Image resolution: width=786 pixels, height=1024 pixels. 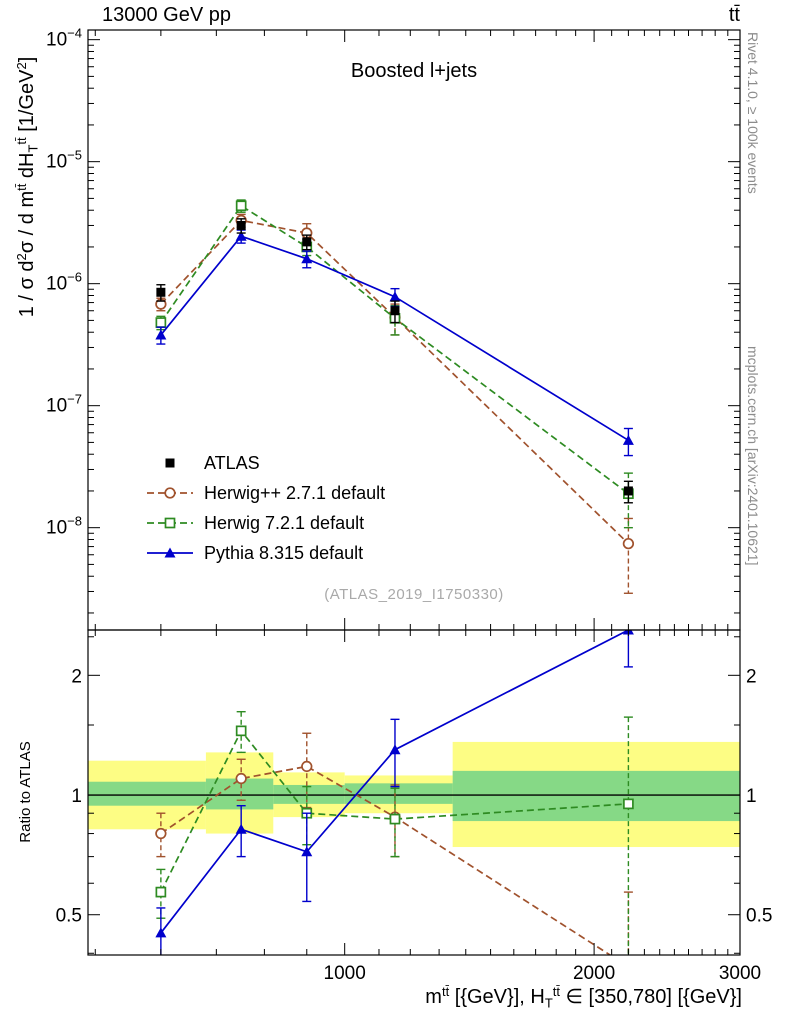 I want to click on beam-energy-title: 13000 GeV pp, so click(x=166, y=15).